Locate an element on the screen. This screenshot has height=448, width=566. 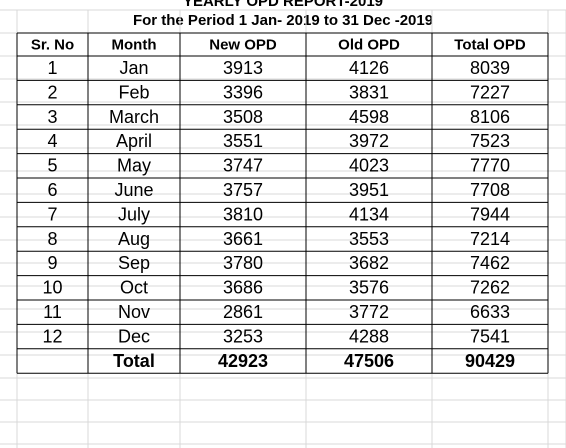
table-cell: 3686 is located at coordinates (243, 288).